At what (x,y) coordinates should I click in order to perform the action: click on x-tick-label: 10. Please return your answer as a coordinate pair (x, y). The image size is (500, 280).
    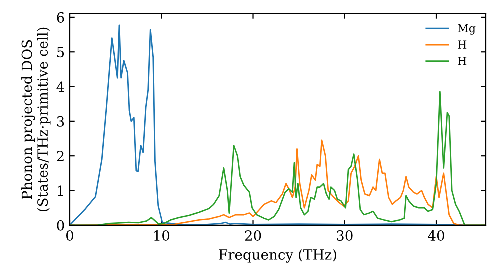
    Looking at the image, I should click on (162, 236).